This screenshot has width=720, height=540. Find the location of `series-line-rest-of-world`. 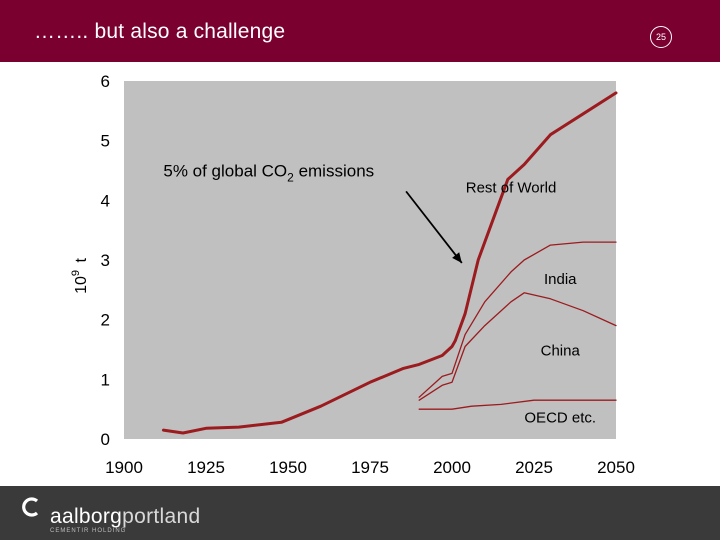

series-line-rest-of-world is located at coordinates (517, 319).